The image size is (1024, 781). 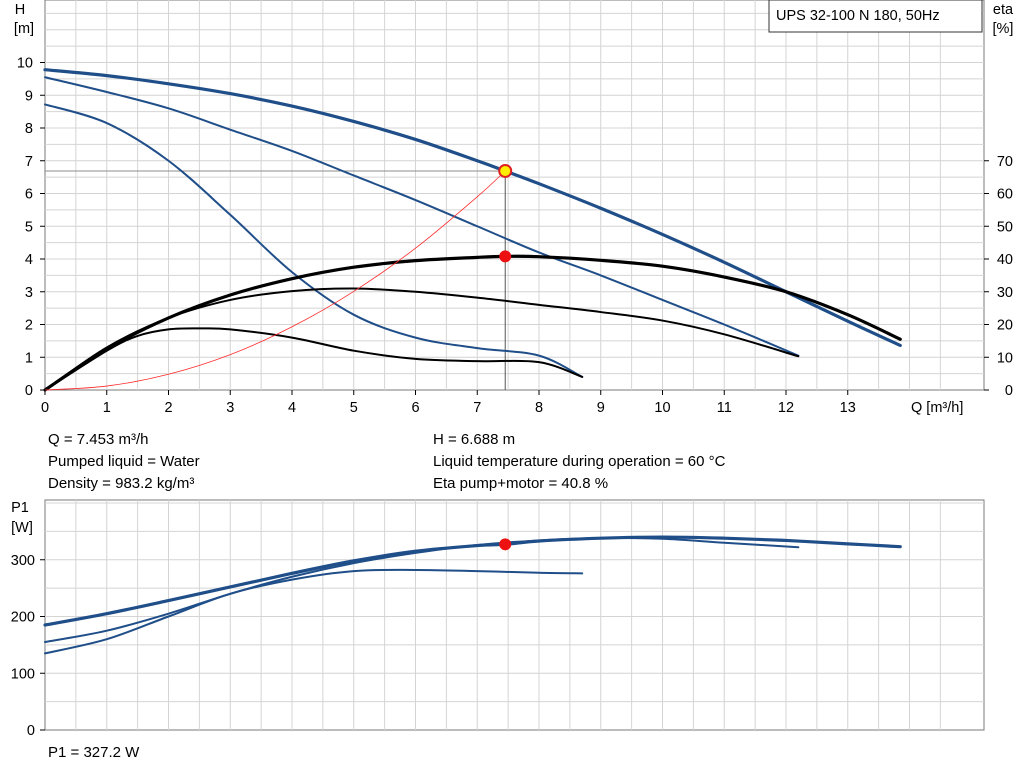 What do you see at coordinates (1009, 391) in the screenshot?
I see `eta-tick-label: 0` at bounding box center [1009, 391].